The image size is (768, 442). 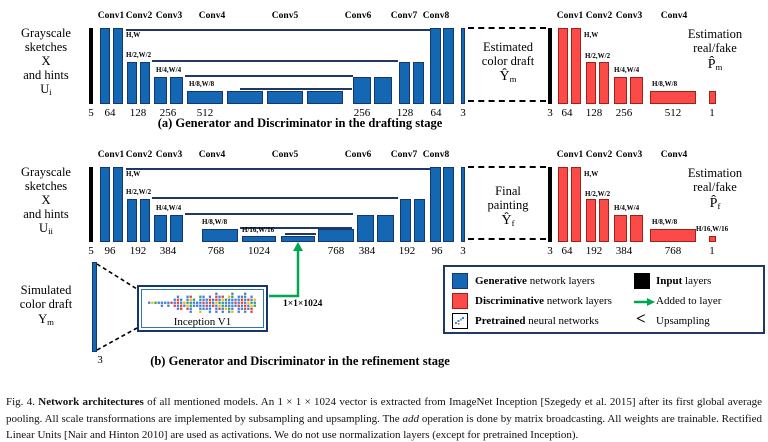 I want to click on input-variable: Uii, so click(x=46, y=228).